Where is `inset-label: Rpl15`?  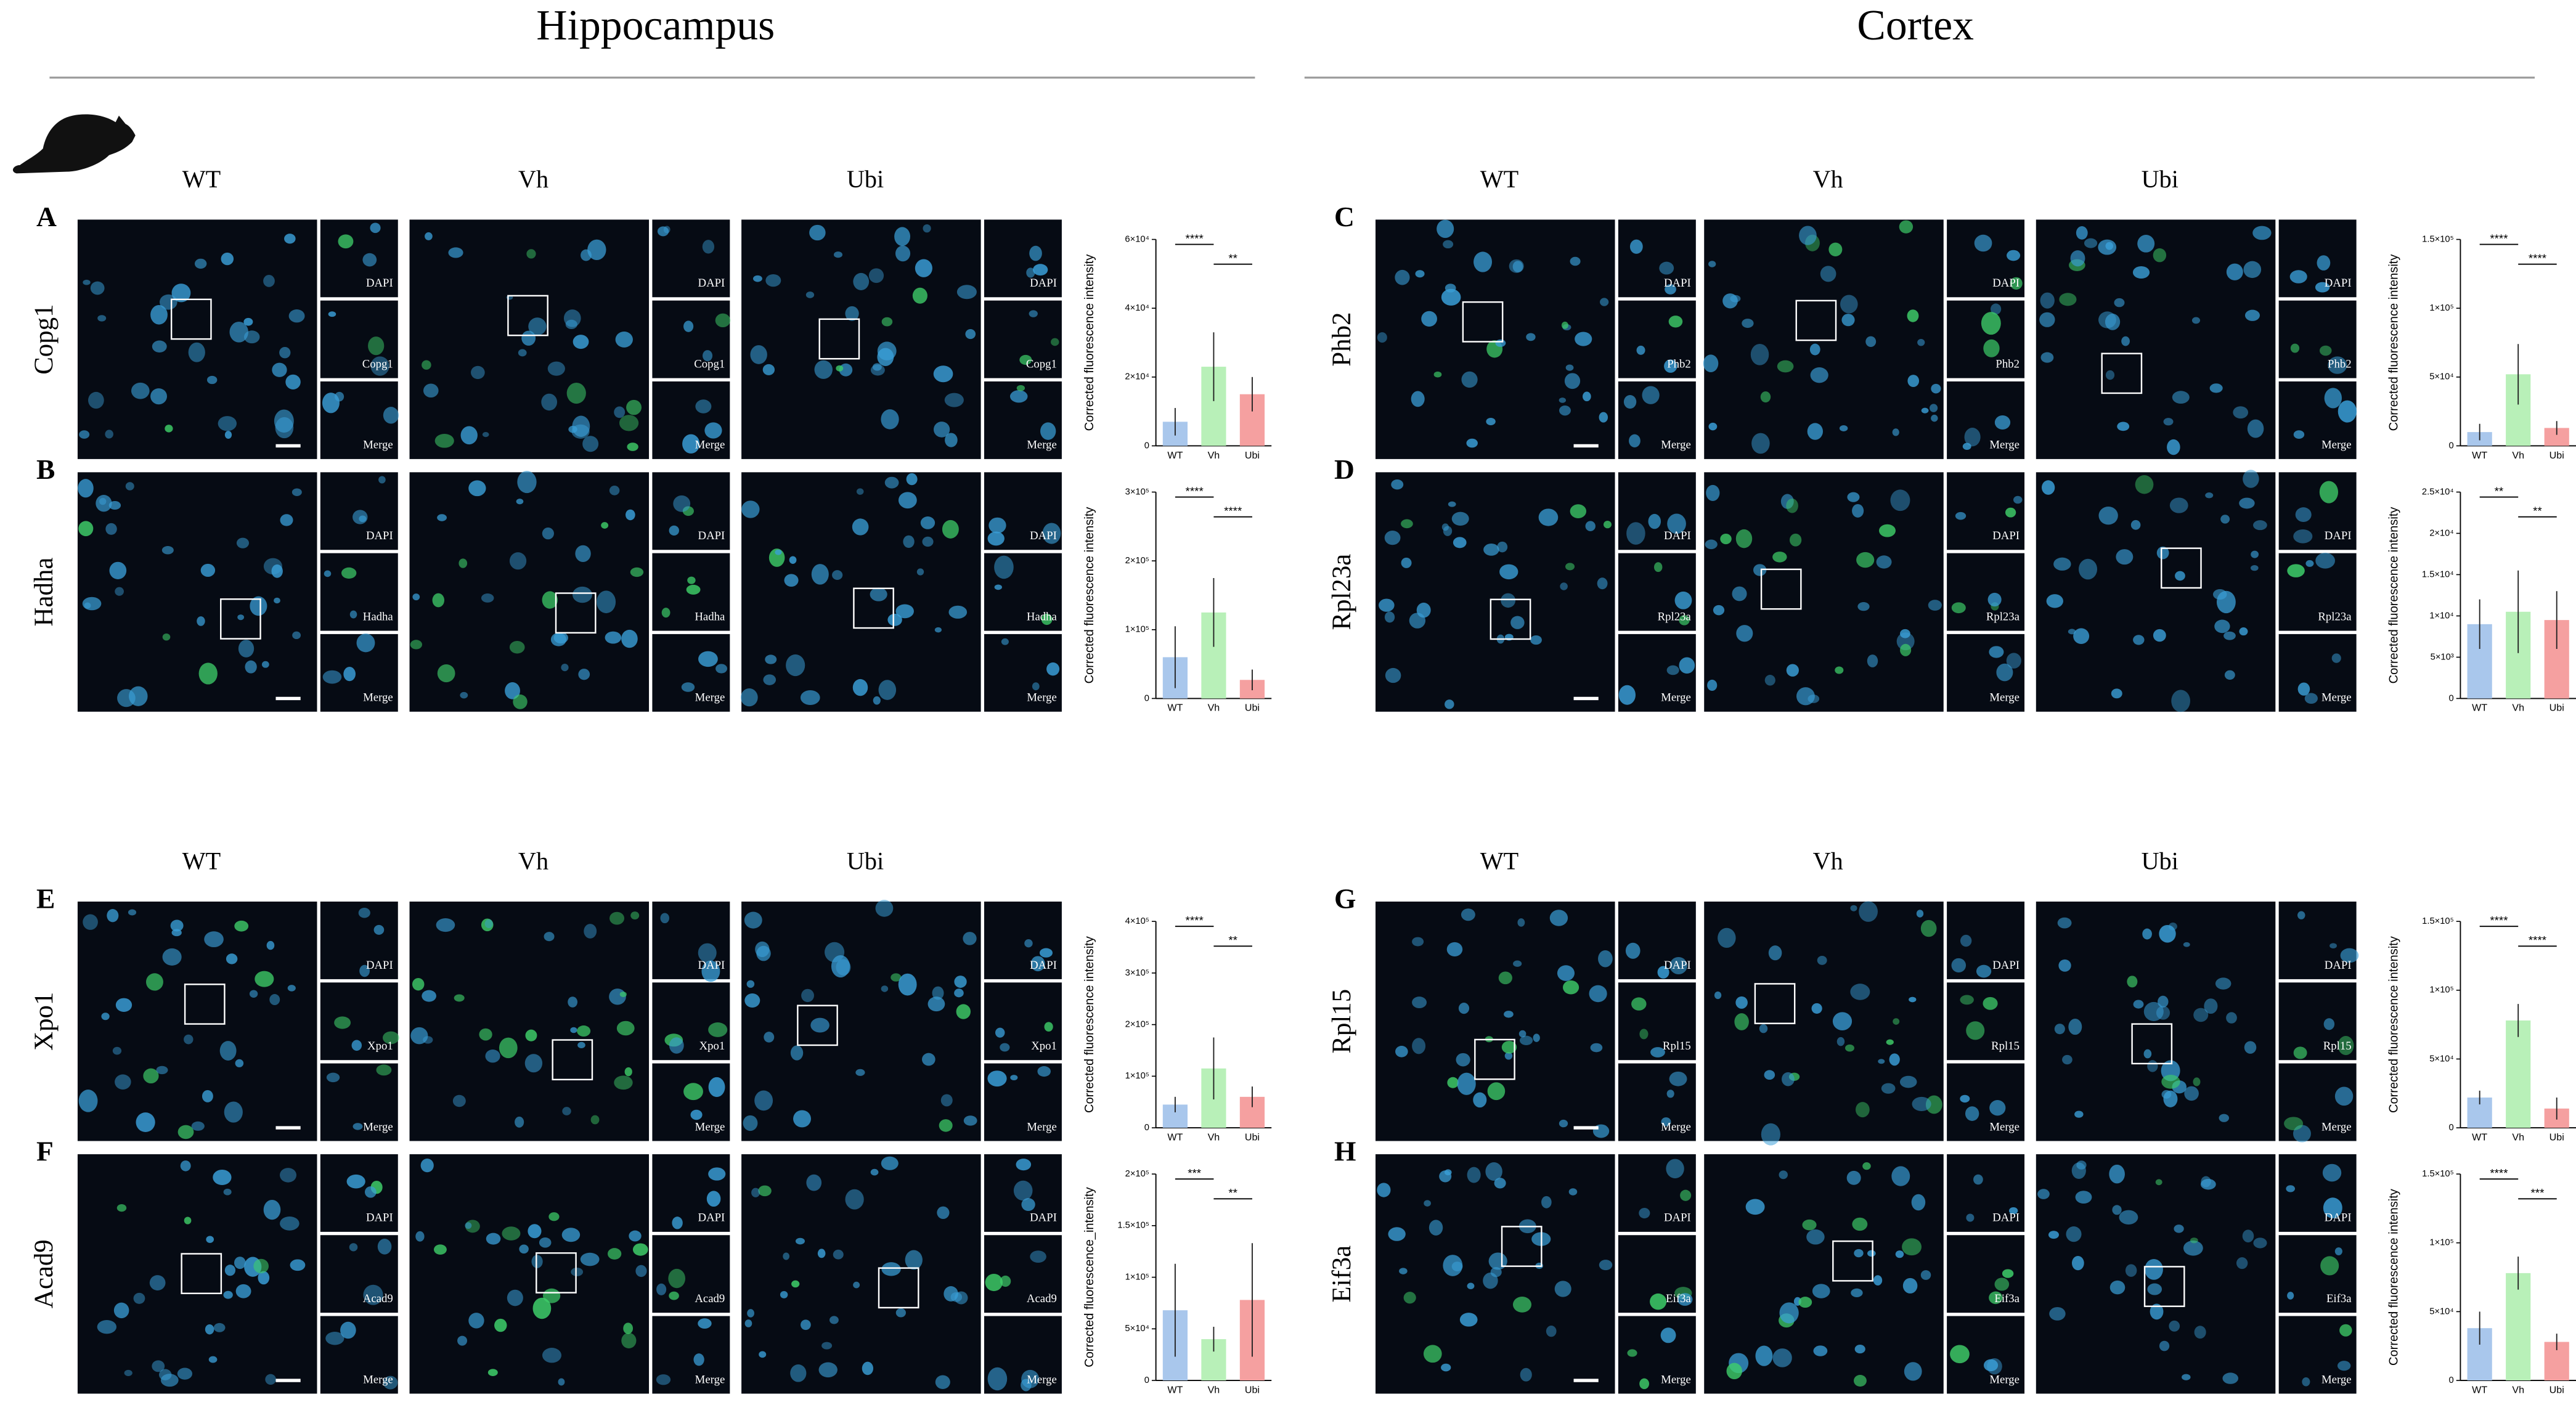
inset-label: Rpl15 is located at coordinates (2005, 1046).